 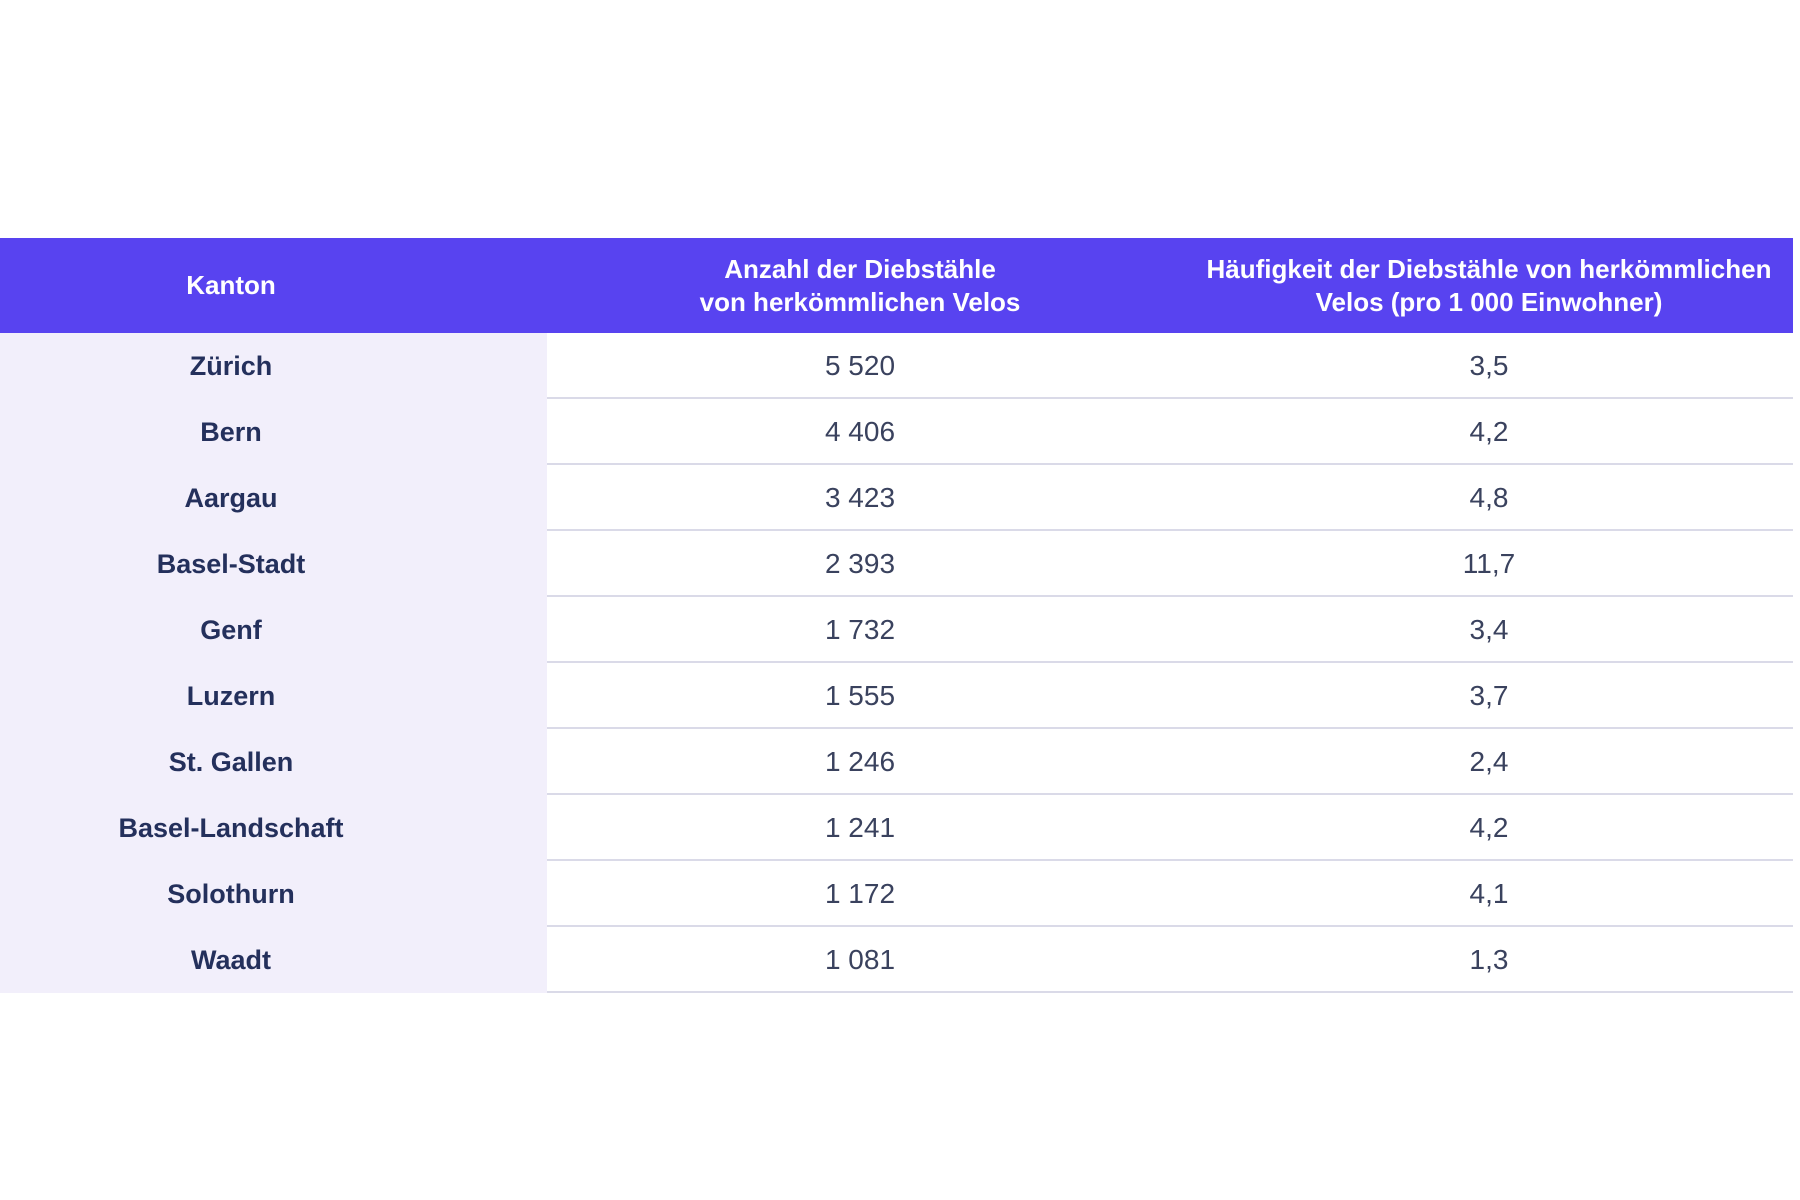 I want to click on anzahl-value-cell: 1 172, so click(x=860, y=893).